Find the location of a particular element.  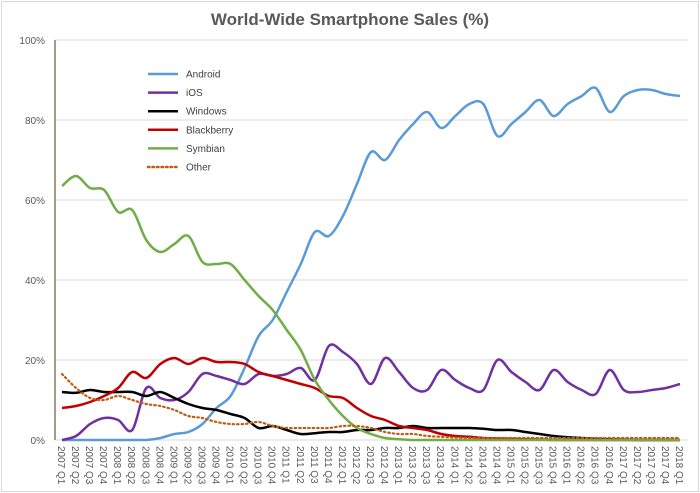

y-tick-label: 80% is located at coordinates (35, 121).